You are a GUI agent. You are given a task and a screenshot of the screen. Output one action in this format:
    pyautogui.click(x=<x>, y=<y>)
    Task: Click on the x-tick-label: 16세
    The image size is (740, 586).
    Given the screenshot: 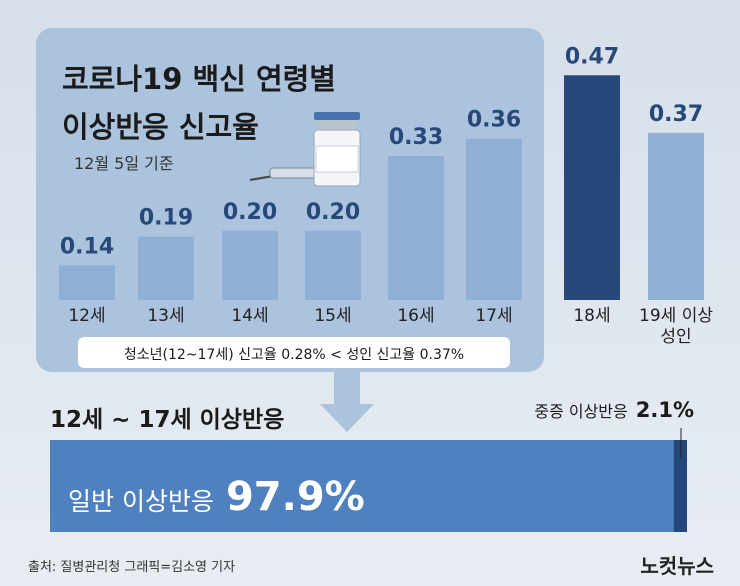 What is the action you would take?
    pyautogui.click(x=416, y=316)
    